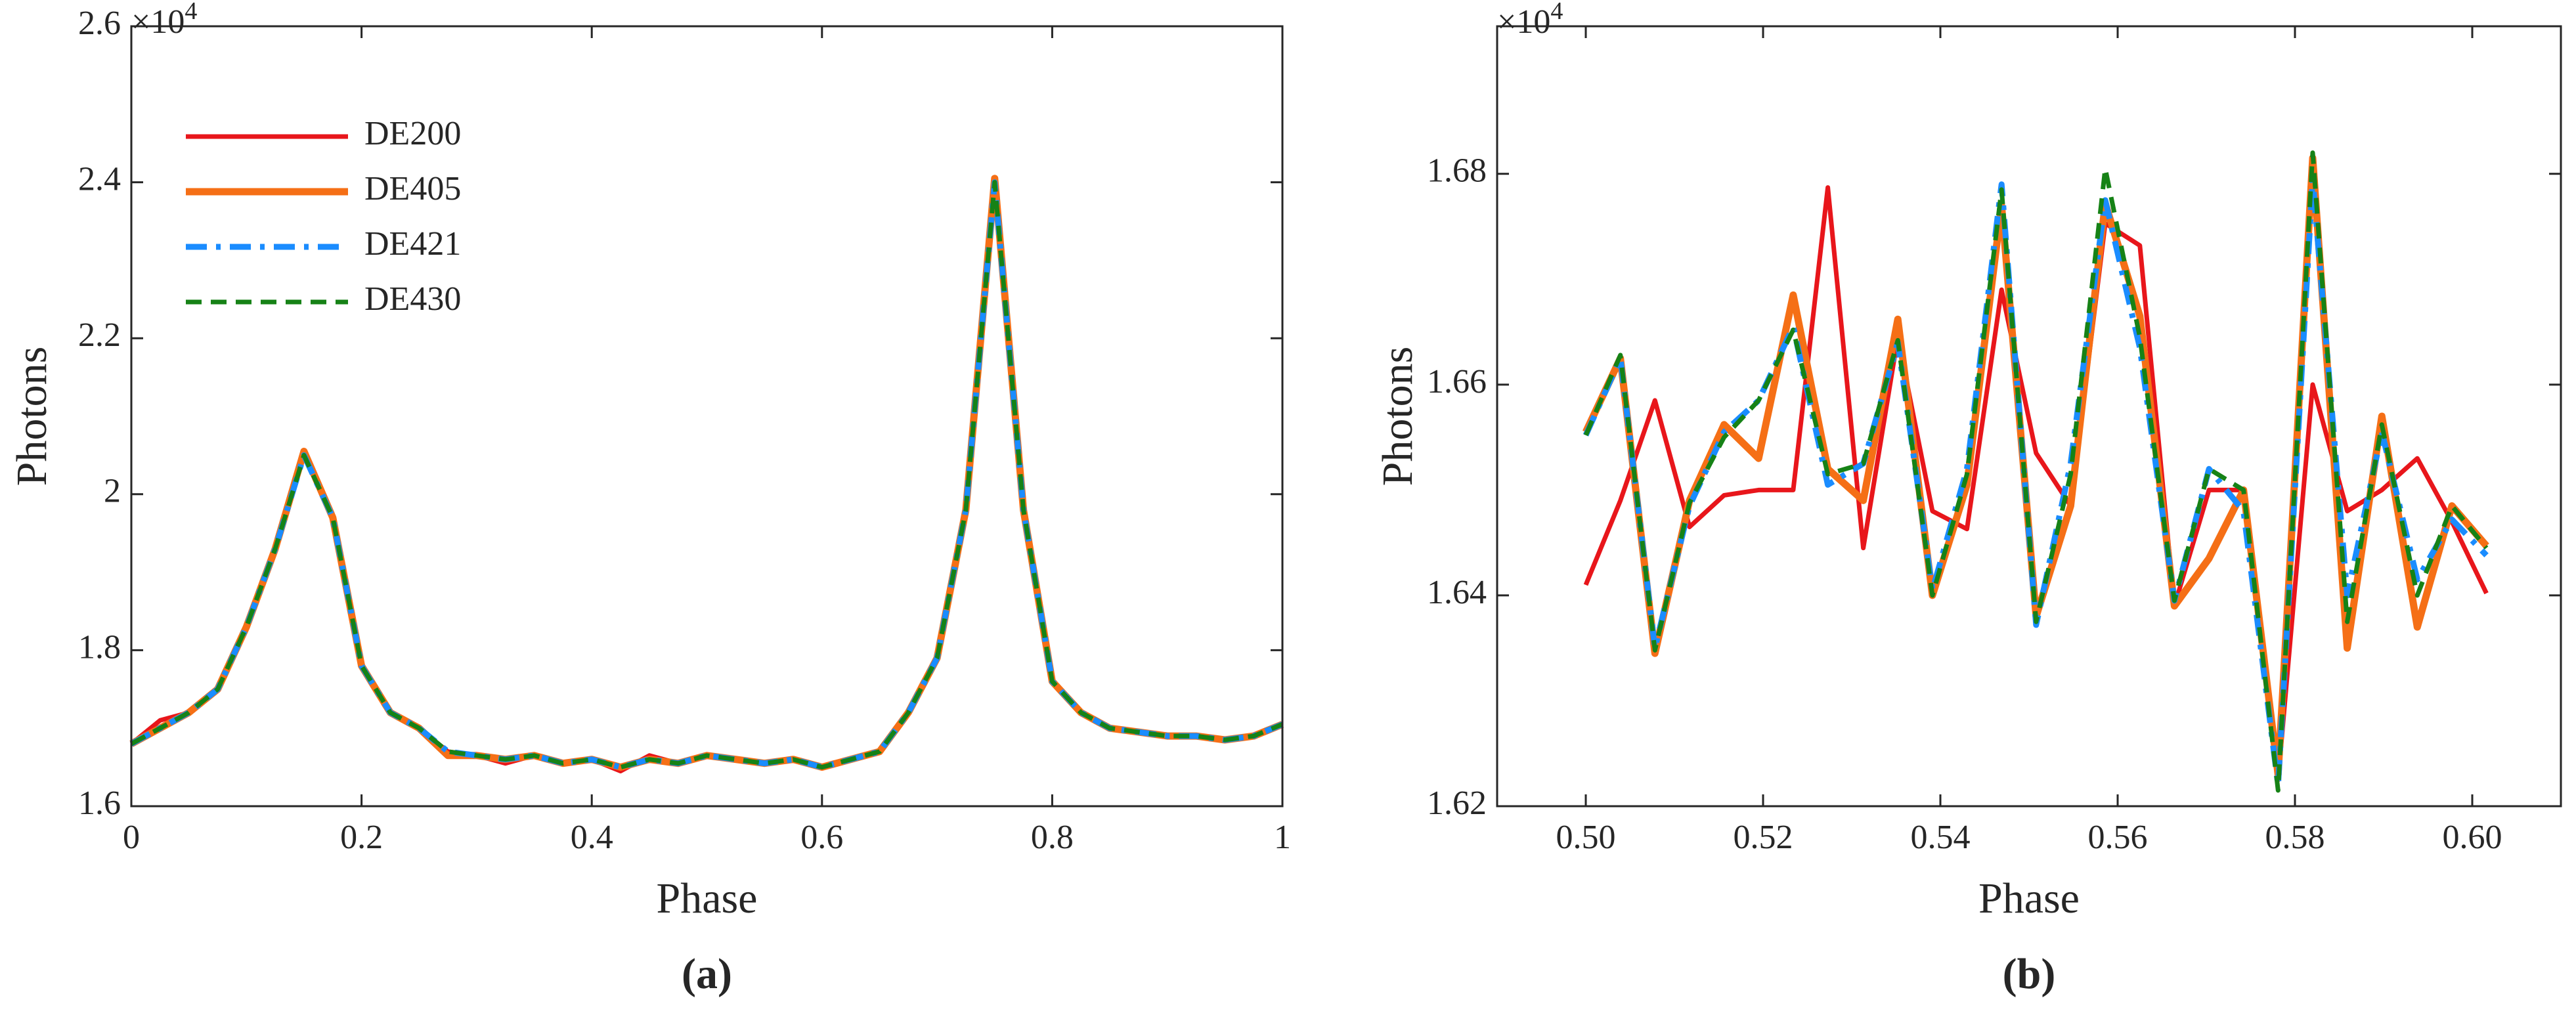  Describe the element at coordinates (707, 974) in the screenshot. I see `caption: (a)` at that location.